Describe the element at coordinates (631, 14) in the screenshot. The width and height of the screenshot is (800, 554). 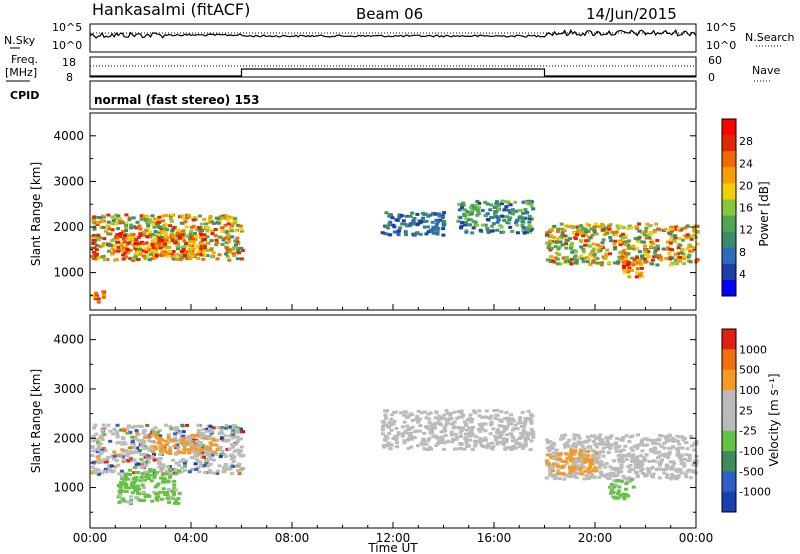
I see `date-title: 14/Jun/2015` at that location.